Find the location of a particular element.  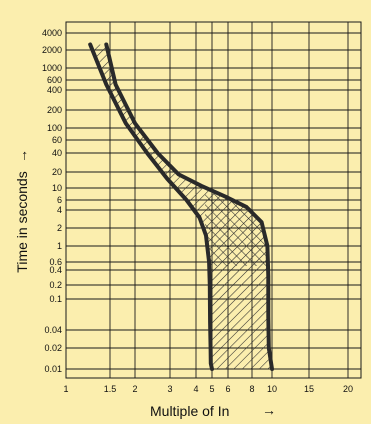

x-axis-arrow: → is located at coordinates (269, 410).